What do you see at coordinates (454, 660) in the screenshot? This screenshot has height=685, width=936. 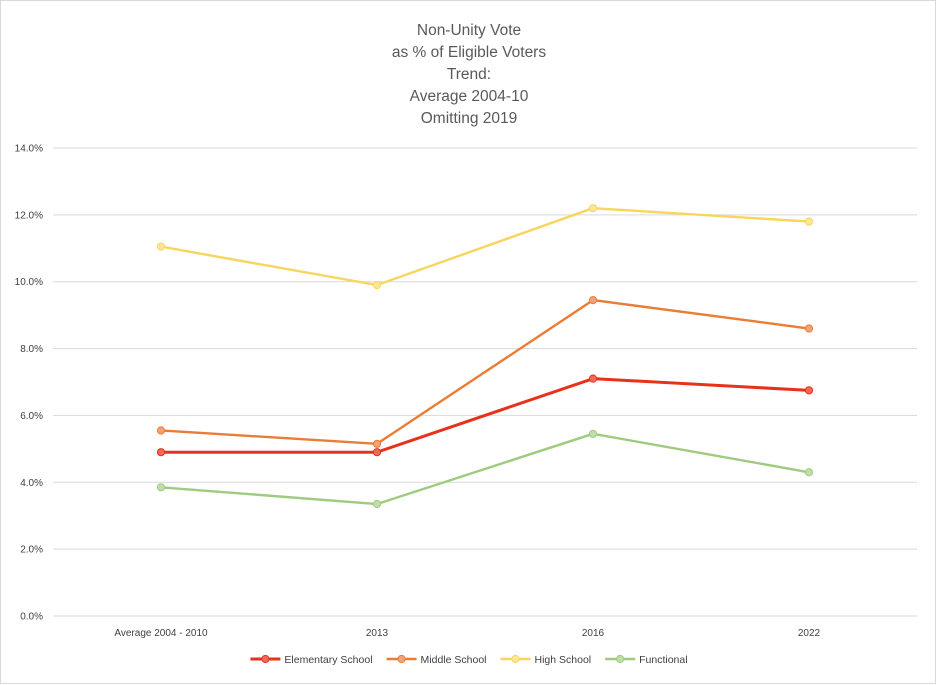 I see `legend-label: Middle School` at bounding box center [454, 660].